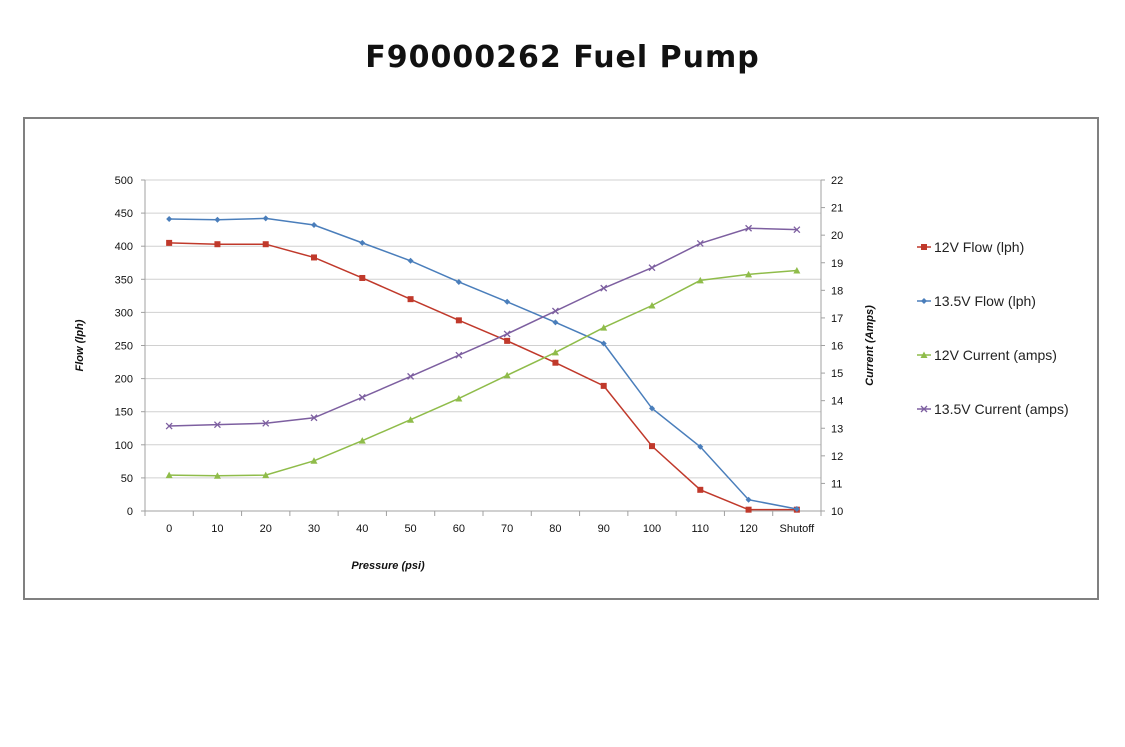 This screenshot has width=1125, height=747. What do you see at coordinates (124, 181) in the screenshot?
I see `y-tick-label: 500` at bounding box center [124, 181].